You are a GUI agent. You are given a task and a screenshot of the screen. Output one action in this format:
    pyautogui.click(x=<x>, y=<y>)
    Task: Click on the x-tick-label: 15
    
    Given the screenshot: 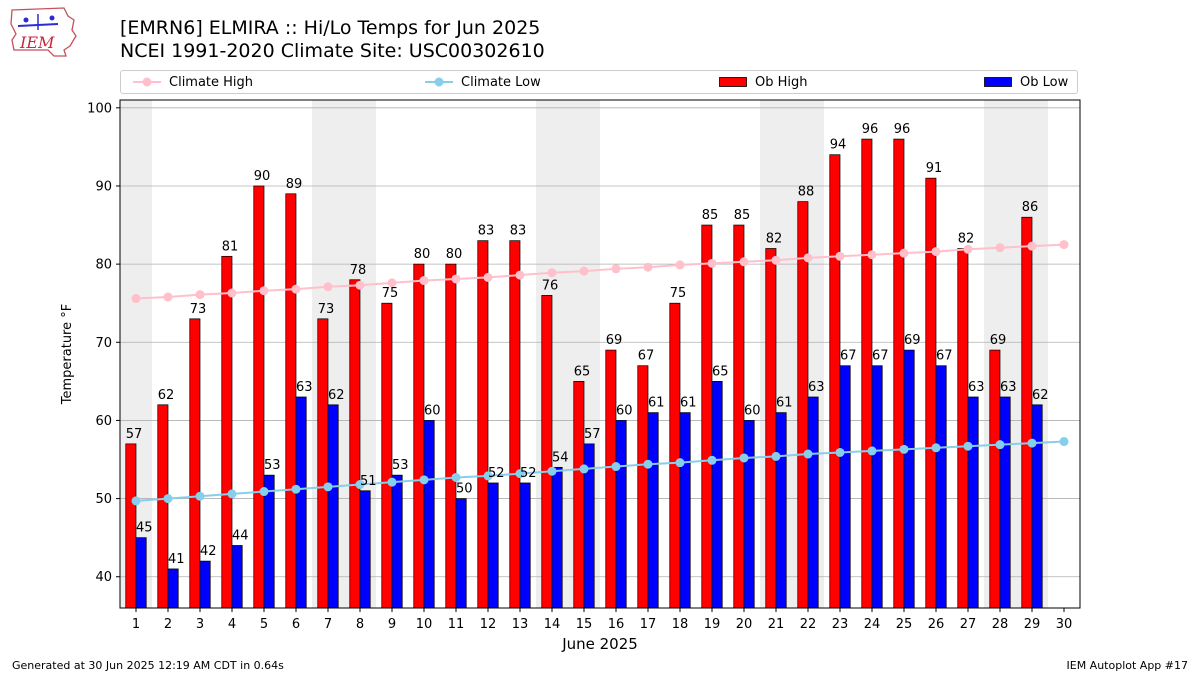 What is the action you would take?
    pyautogui.click(x=584, y=624)
    